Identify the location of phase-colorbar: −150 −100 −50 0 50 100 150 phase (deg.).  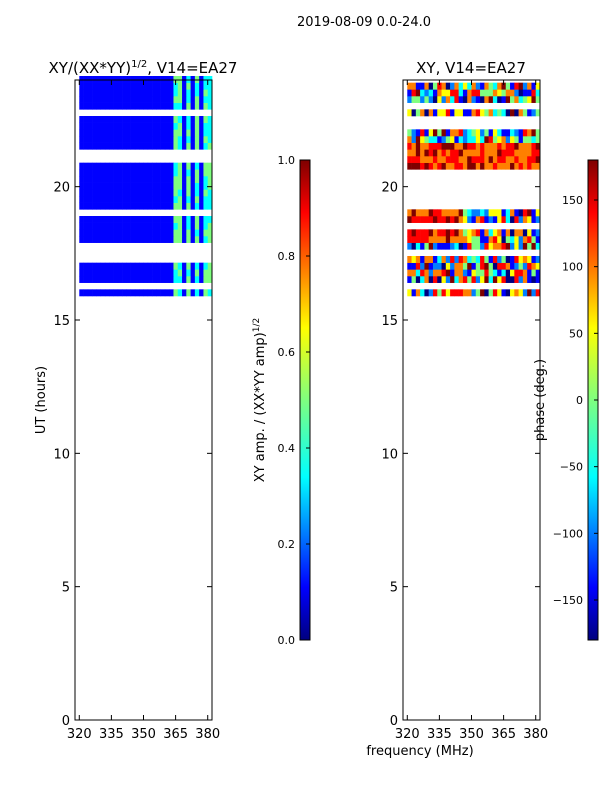
(566, 400).